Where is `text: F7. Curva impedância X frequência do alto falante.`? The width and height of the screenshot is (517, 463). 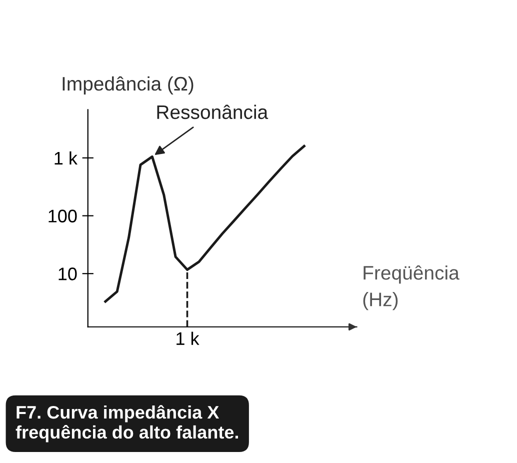
text: F7. Curva impedância X frequência do alto falante. is located at coordinates (127, 423).